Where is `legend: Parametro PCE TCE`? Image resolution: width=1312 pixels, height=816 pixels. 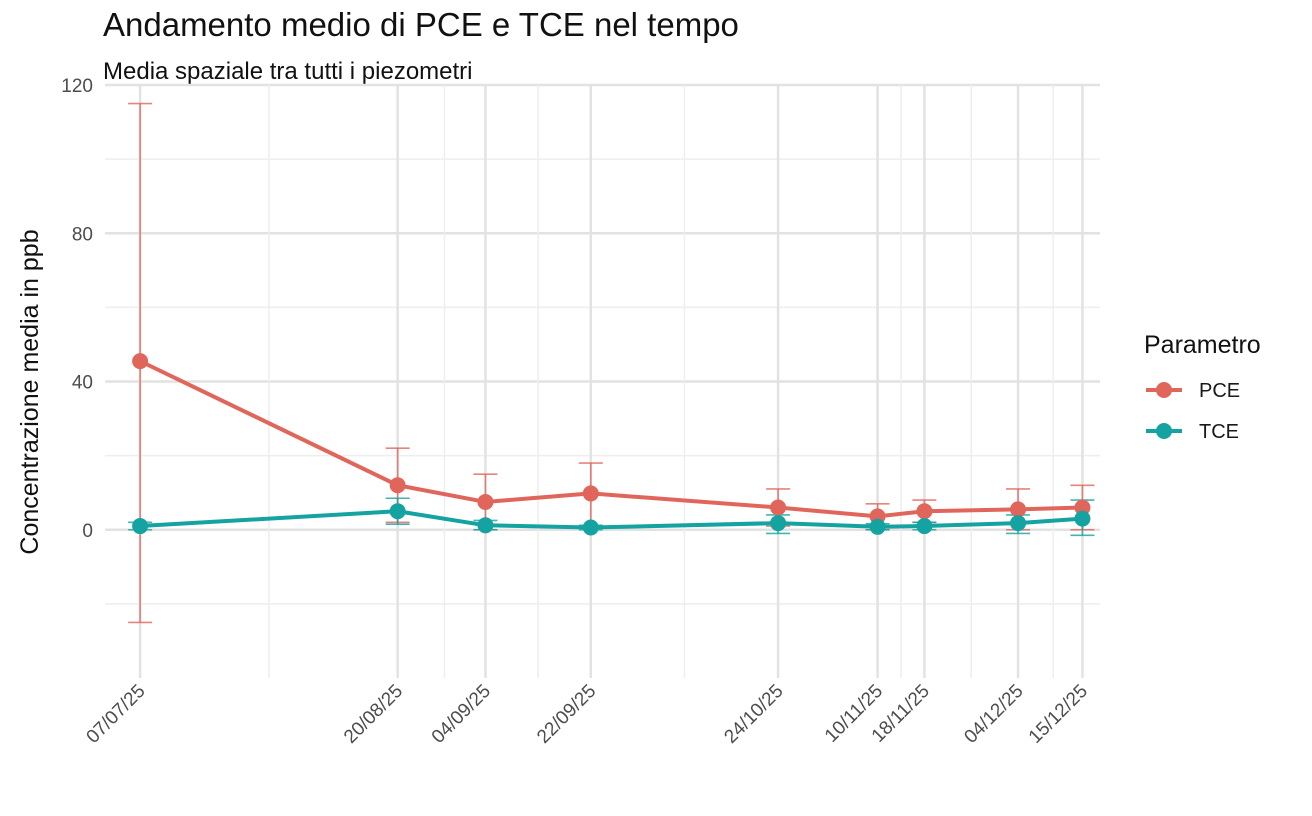
legend: Parametro PCE TCE is located at coordinates (1202, 387).